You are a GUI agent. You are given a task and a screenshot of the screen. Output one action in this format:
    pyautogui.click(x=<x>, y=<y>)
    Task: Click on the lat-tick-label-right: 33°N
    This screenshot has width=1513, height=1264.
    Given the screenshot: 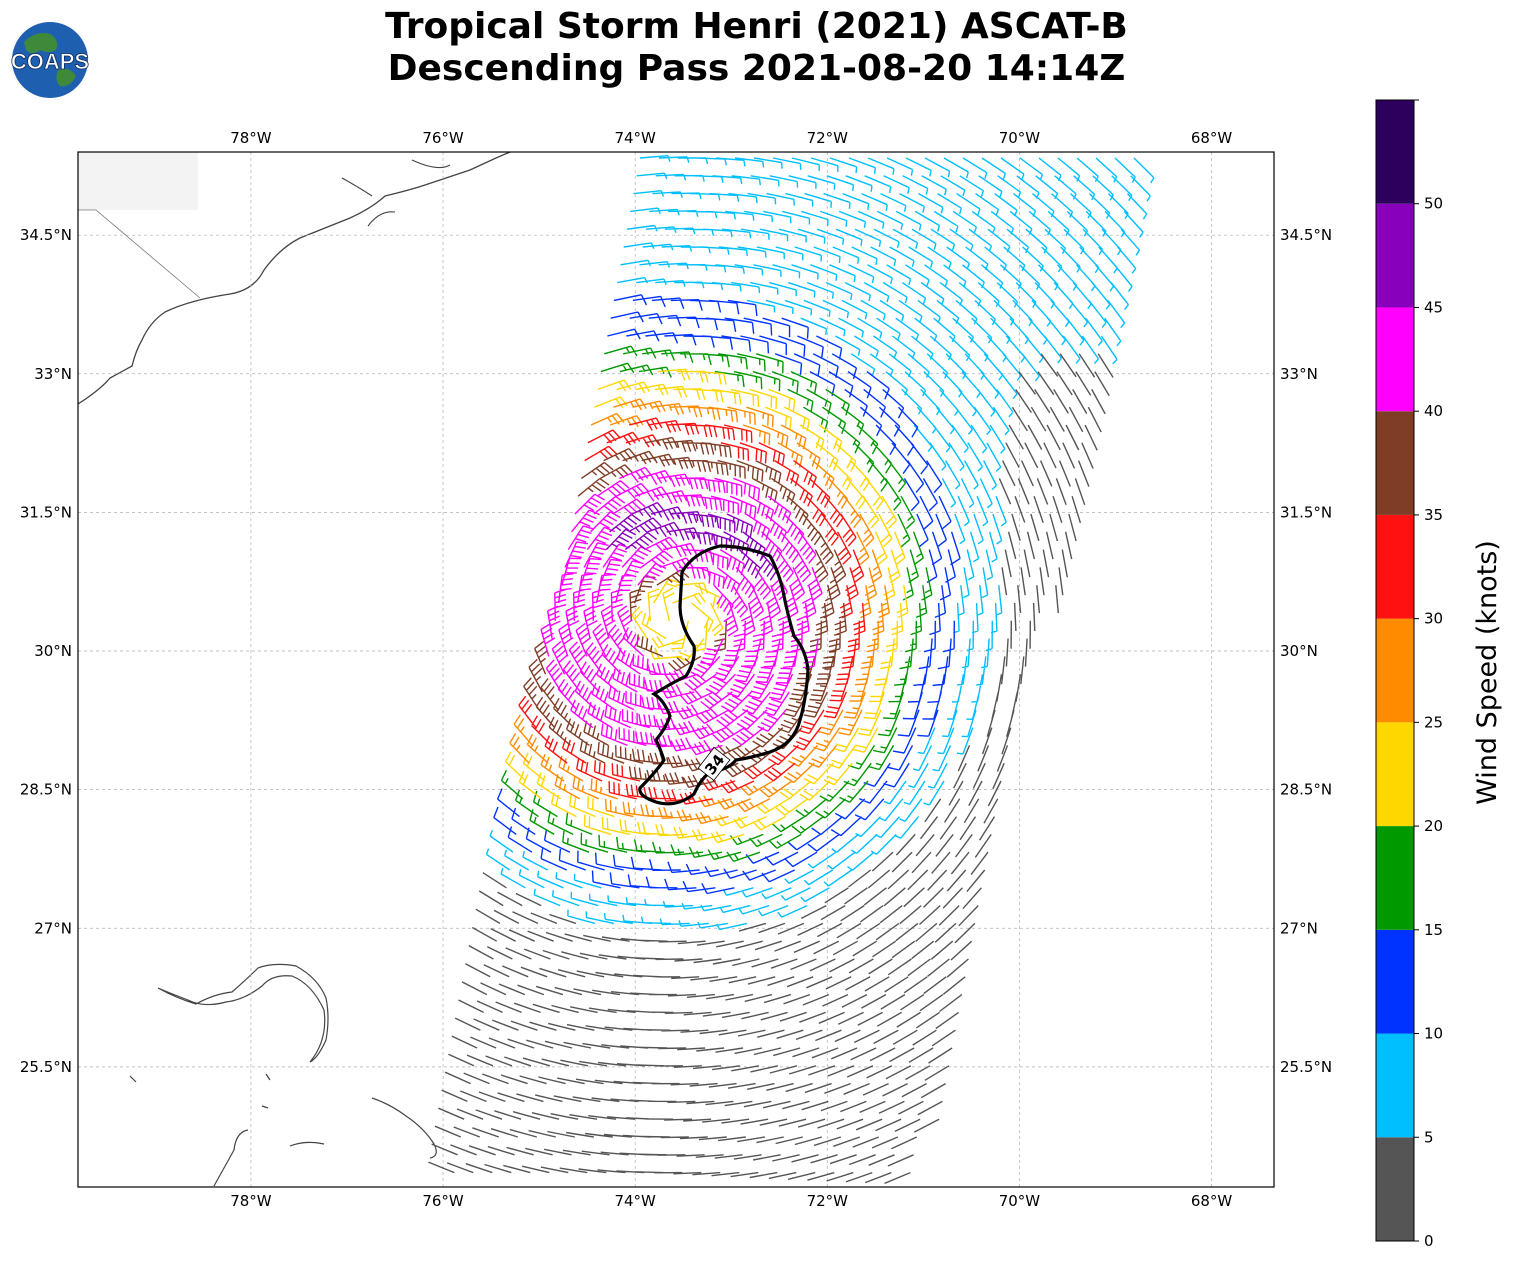 What is the action you would take?
    pyautogui.click(x=1299, y=374)
    